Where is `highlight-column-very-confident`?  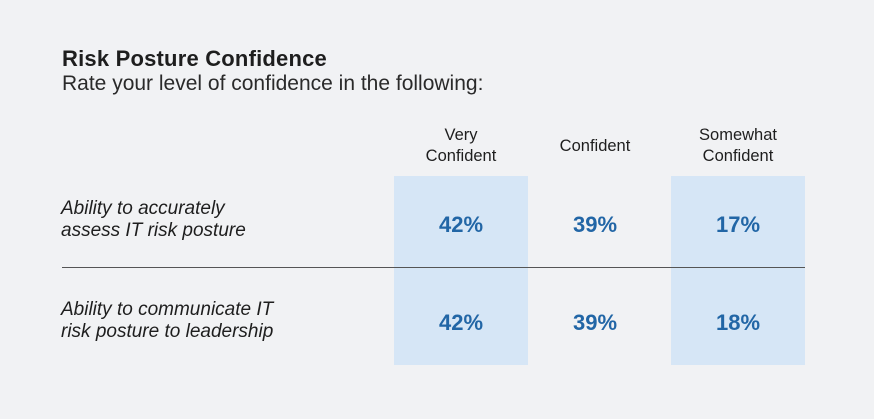 highlight-column-very-confident is located at coordinates (461, 270).